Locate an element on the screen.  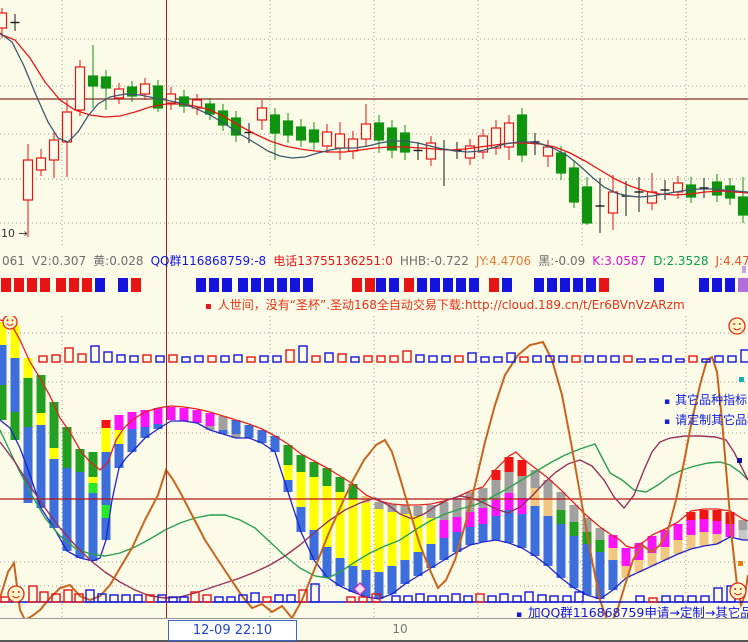
qq-group-note-text: 加QQ群116868759申请→定制→其它品种 is located at coordinates (638, 612).